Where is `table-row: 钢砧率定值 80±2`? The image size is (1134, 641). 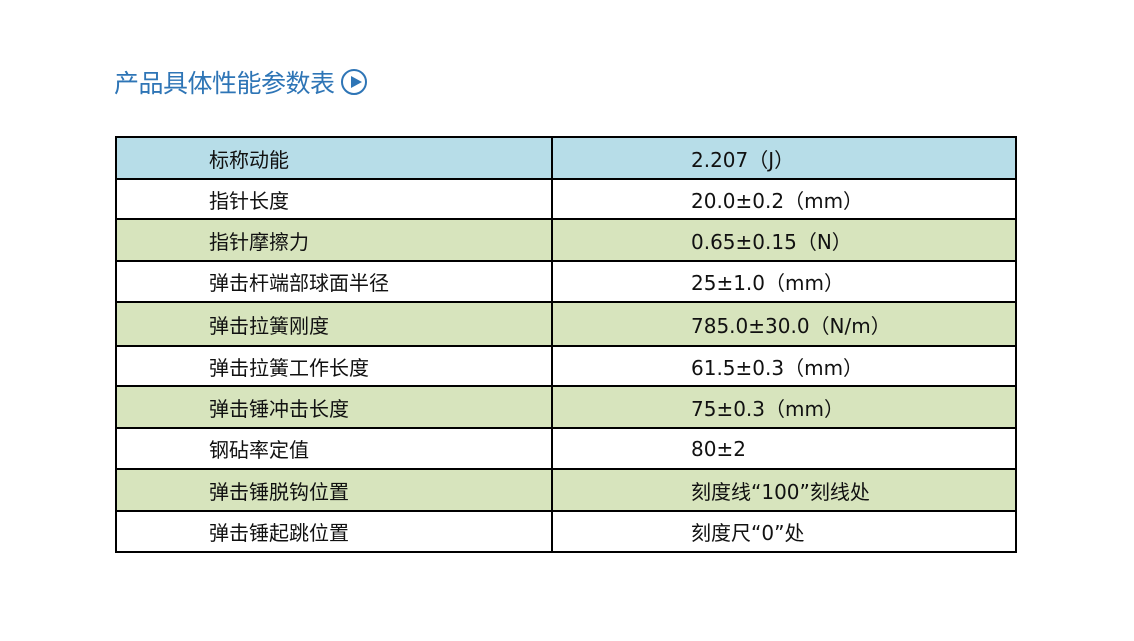
table-row: 钢砧率定值 80±2 is located at coordinates (566, 447).